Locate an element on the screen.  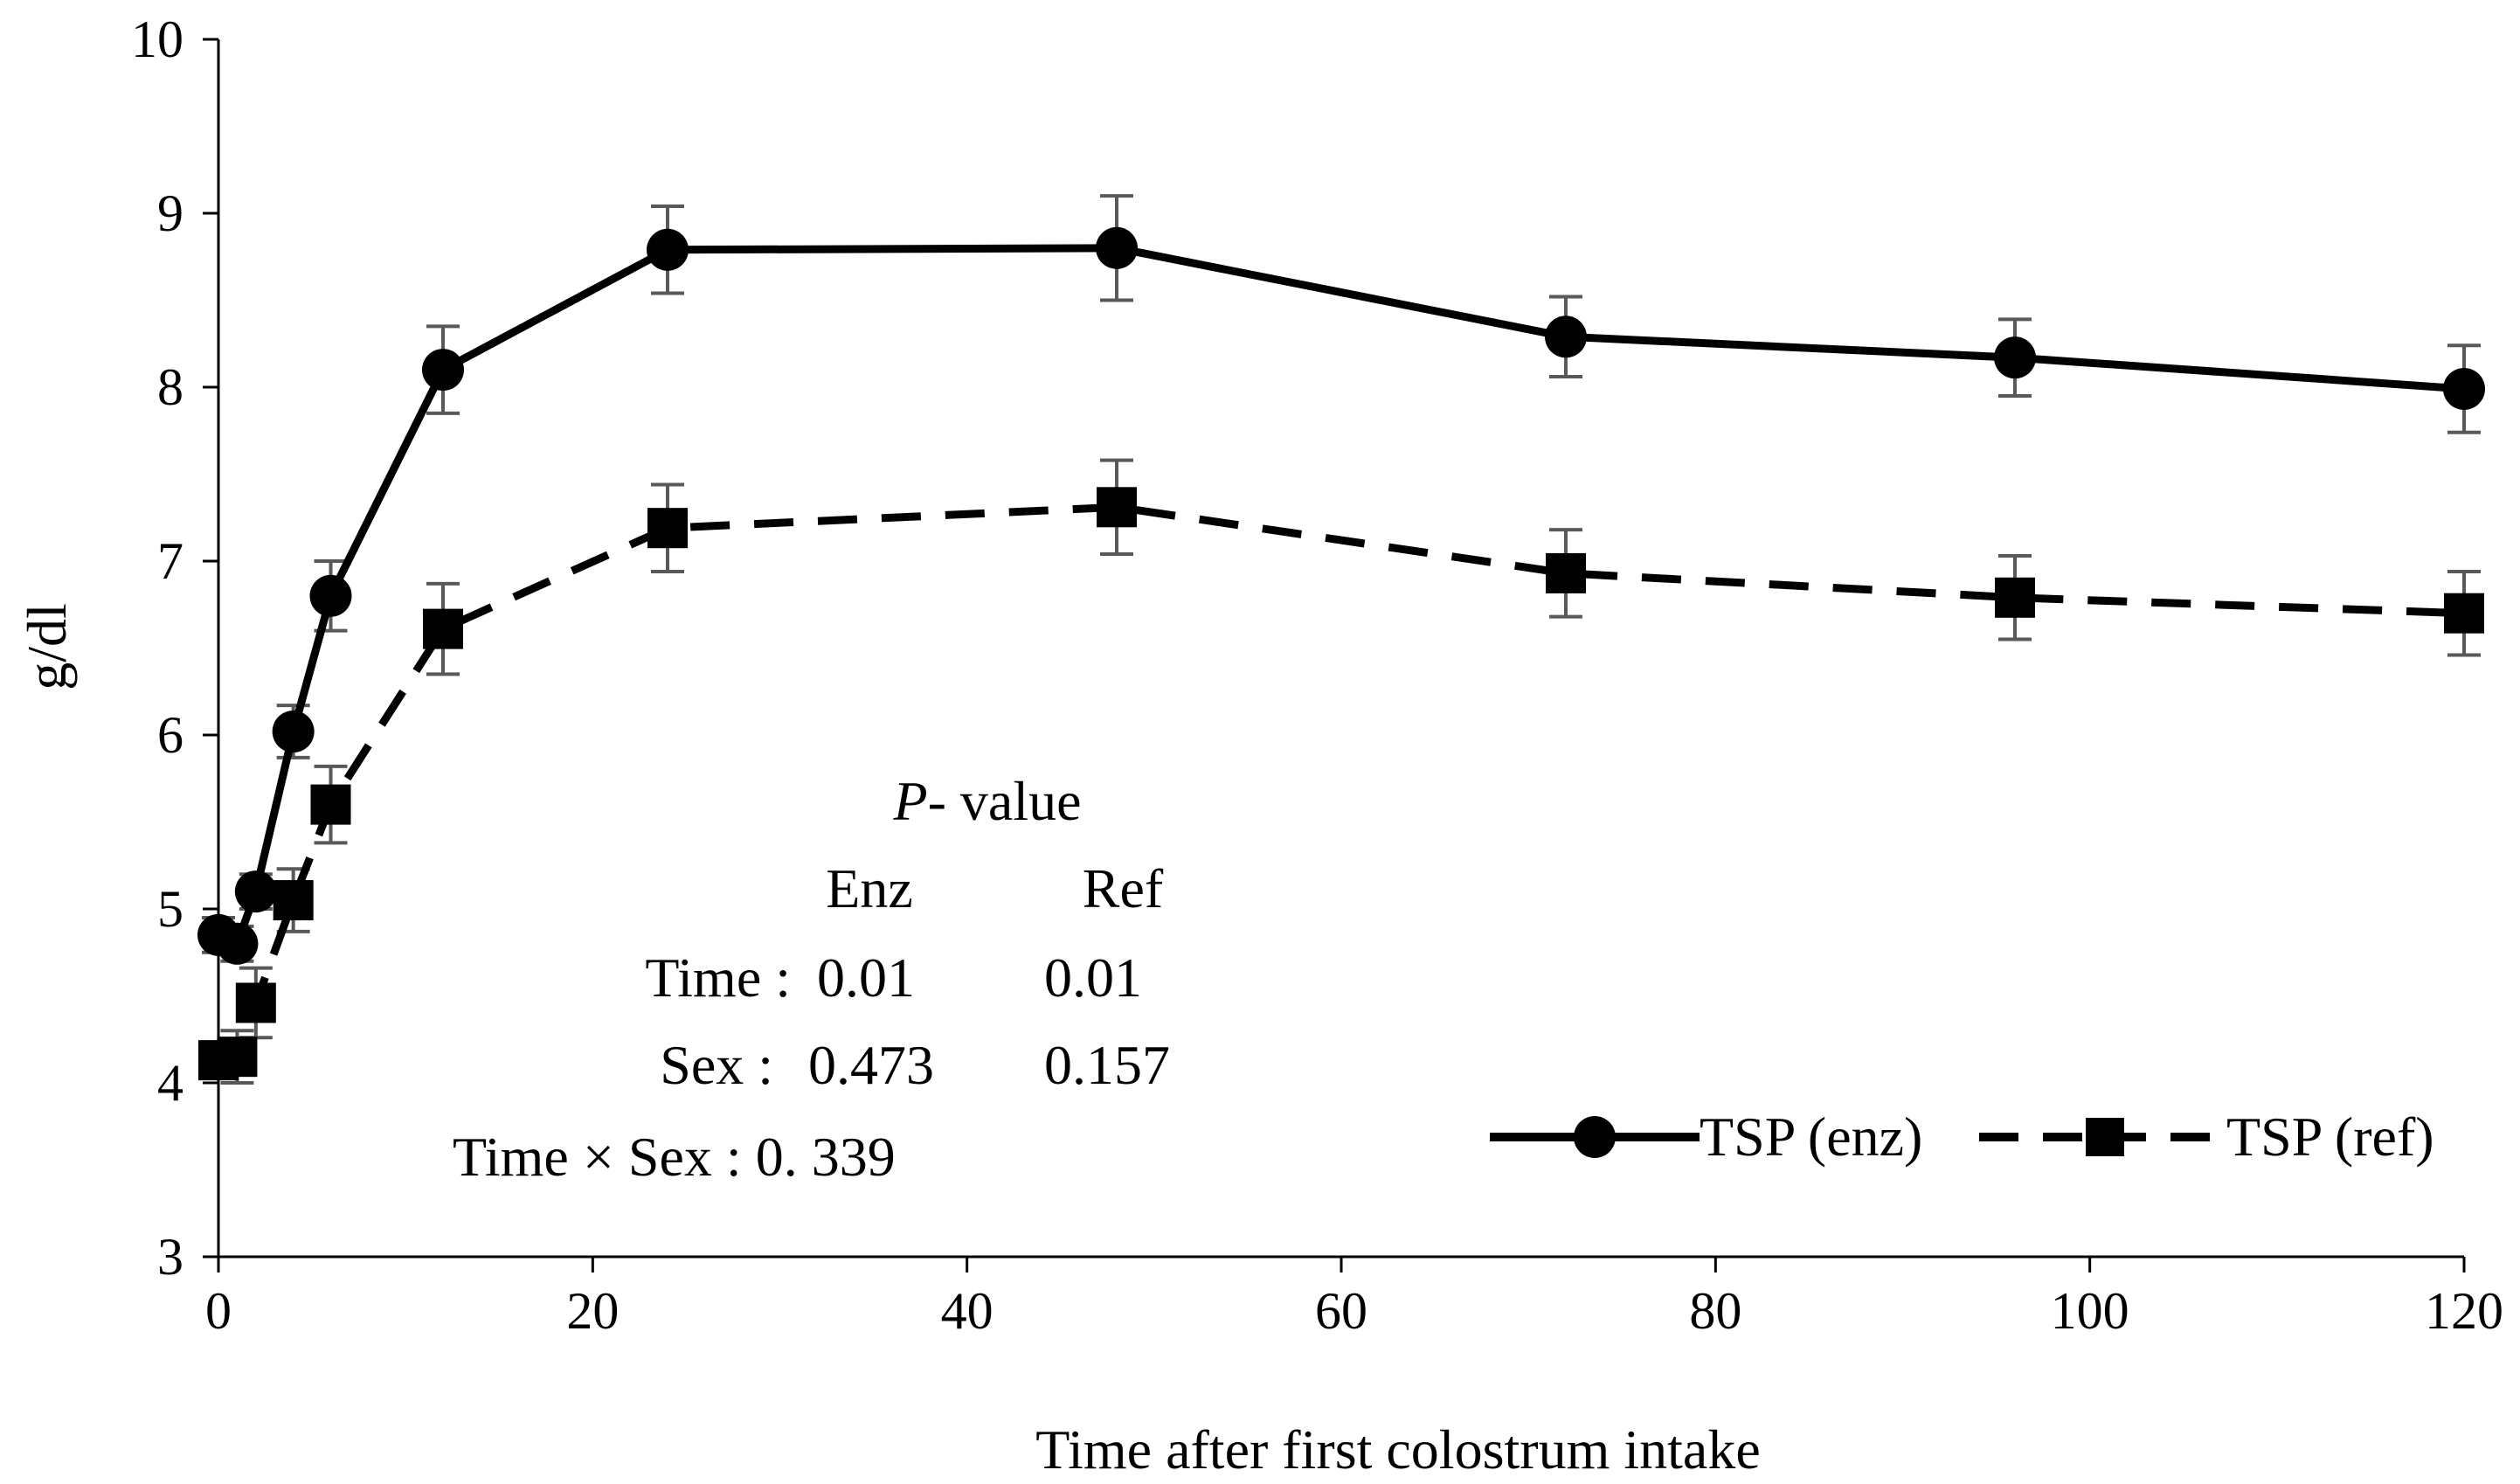
p-value-title: P- value is located at coordinates (987, 801).